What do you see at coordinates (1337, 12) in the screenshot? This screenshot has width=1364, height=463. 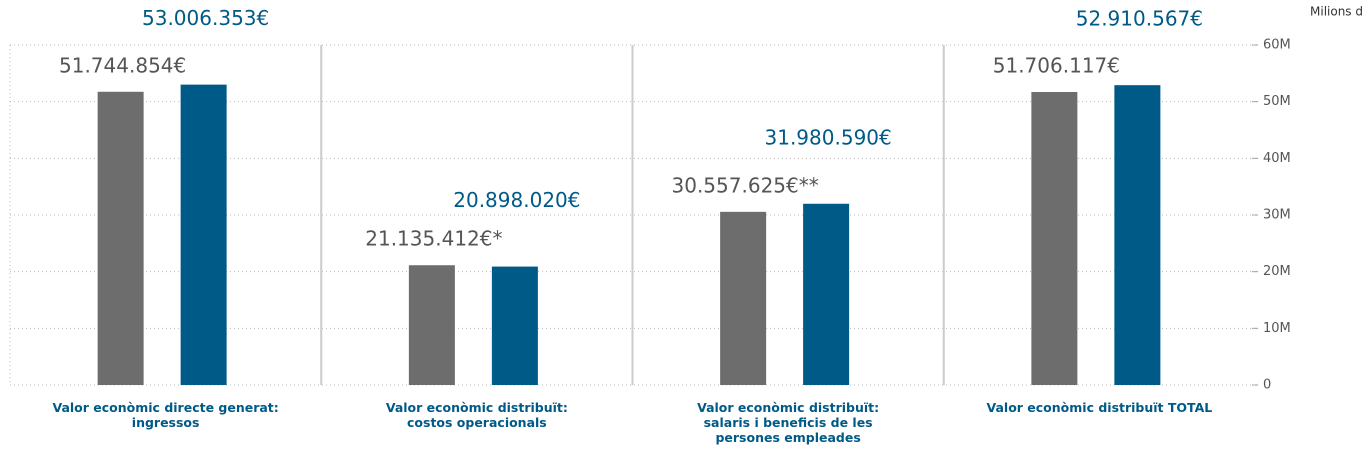 I see `y-axis-label: Milions d’euros` at bounding box center [1337, 12].